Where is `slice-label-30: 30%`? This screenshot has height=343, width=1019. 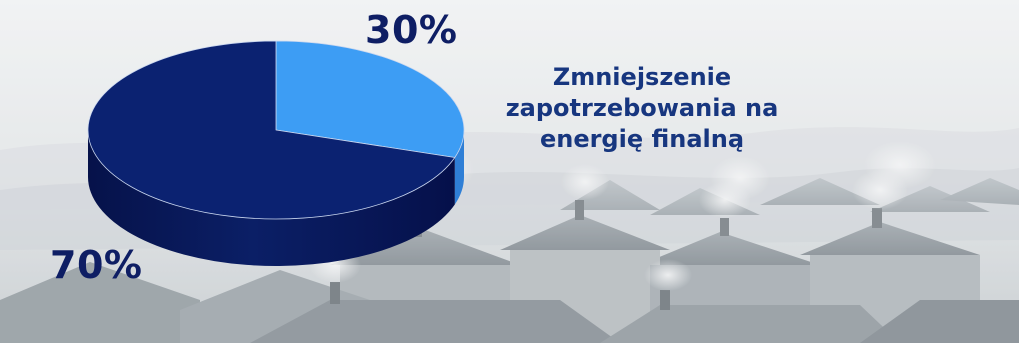
slice-label-30: 30% is located at coordinates (411, 30).